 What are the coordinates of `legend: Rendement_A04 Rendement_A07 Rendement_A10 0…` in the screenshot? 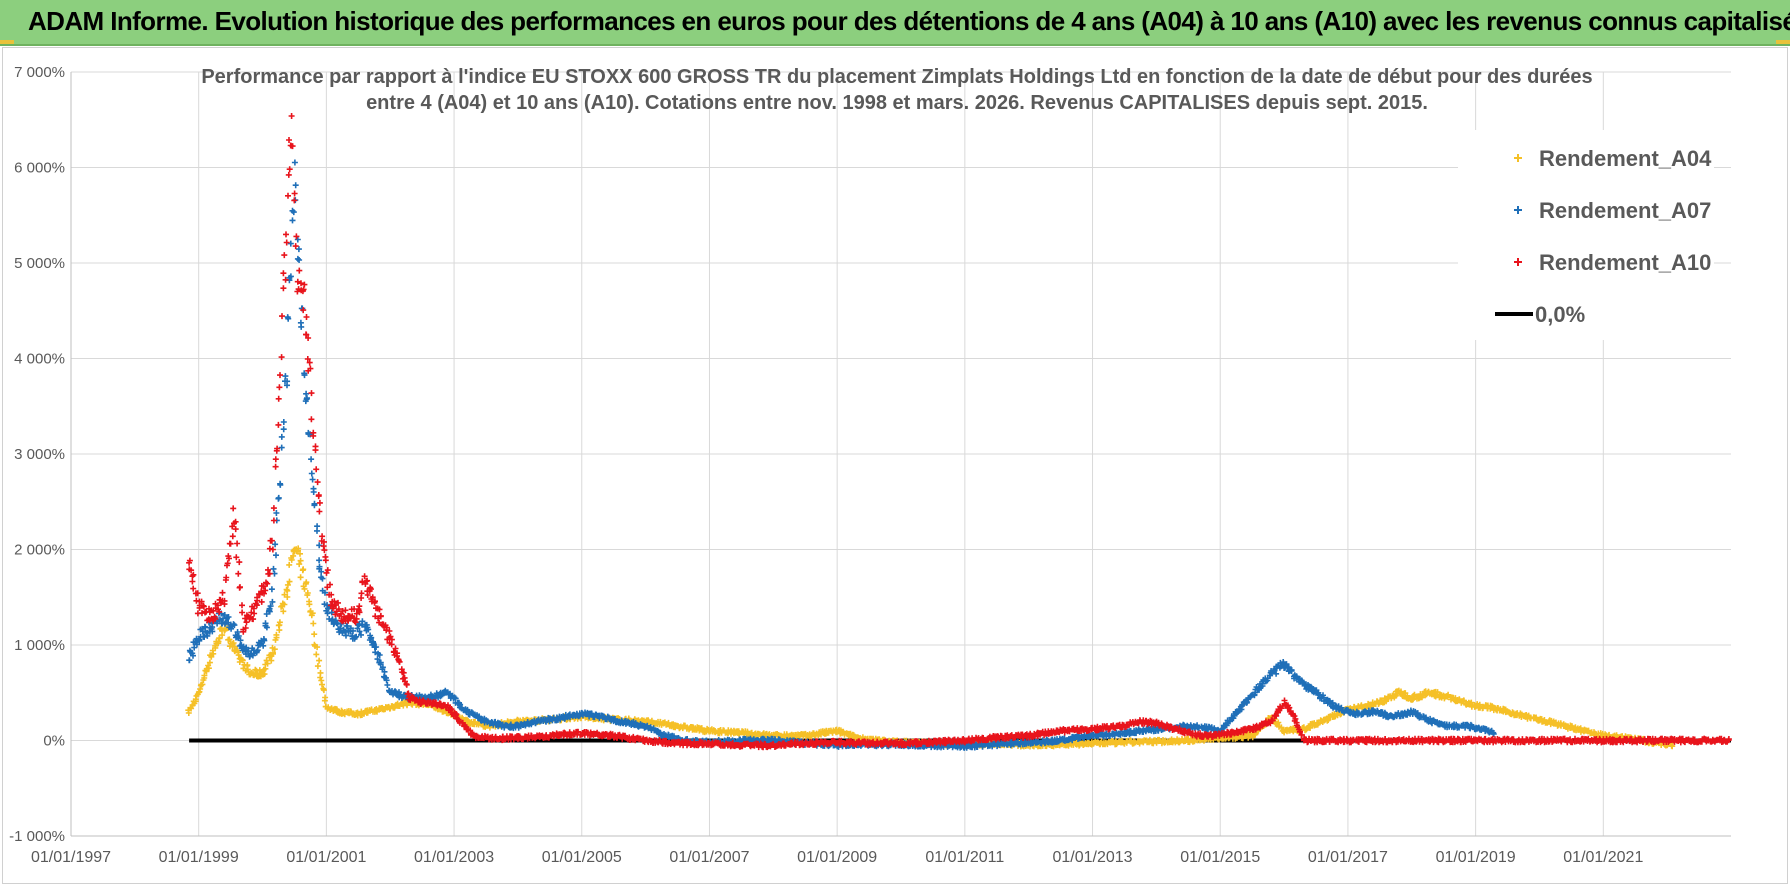 It's located at (1586, 235).